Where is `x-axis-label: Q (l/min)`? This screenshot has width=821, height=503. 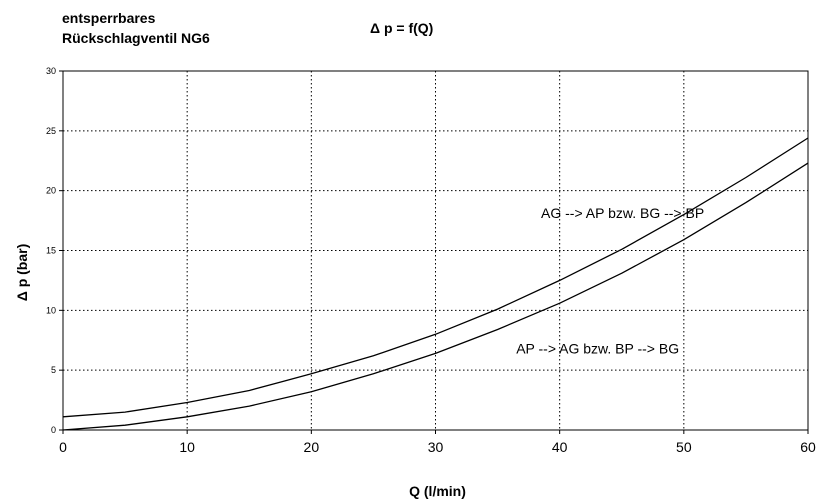
x-axis-label: Q (l/min) is located at coordinates (437, 491).